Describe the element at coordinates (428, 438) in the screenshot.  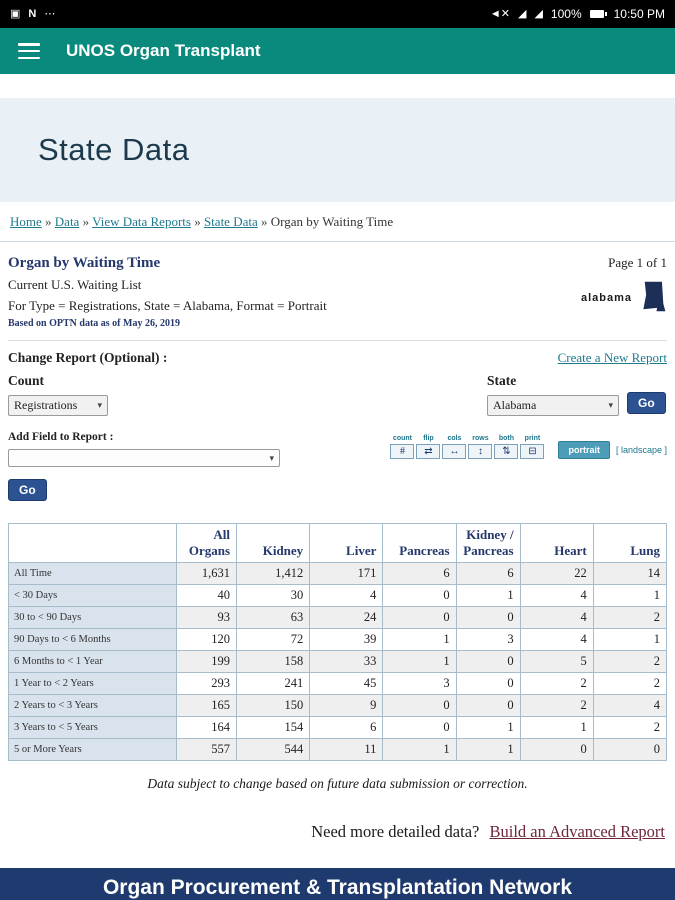
I see `toolbar-button-label: flip` at that location.